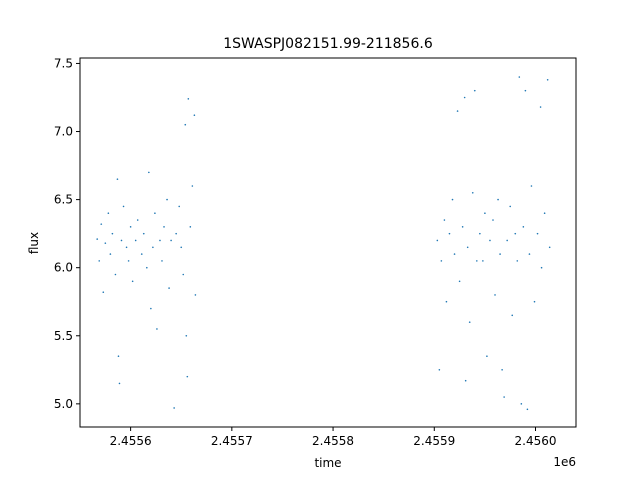  What do you see at coordinates (434, 441) in the screenshot?
I see `x-tick-label: 2.4559` at bounding box center [434, 441].